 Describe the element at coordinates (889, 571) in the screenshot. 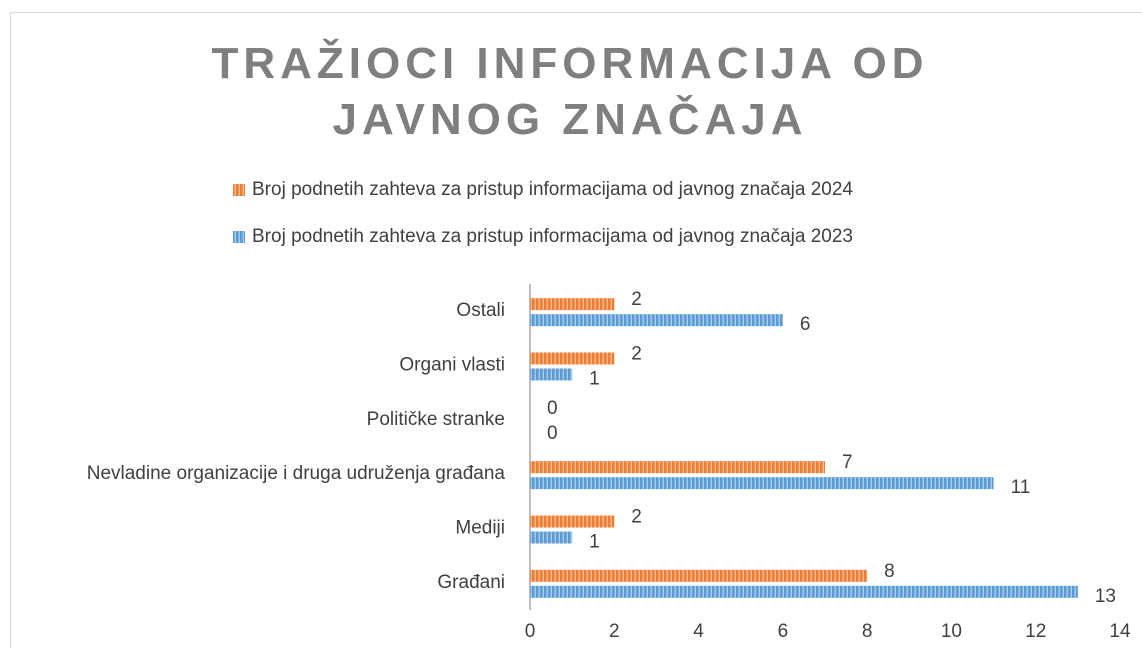

I see `data-label: 8` at that location.